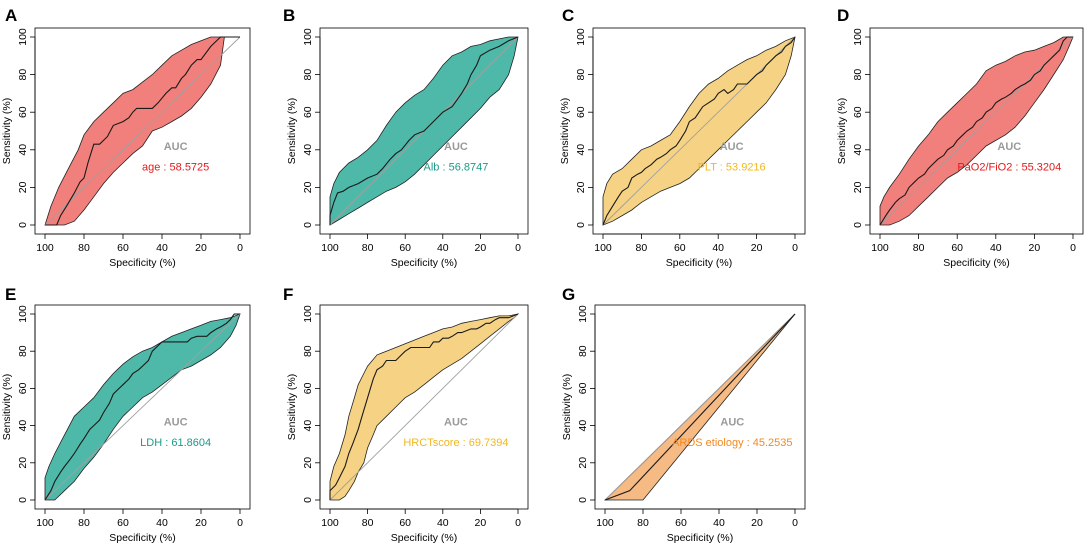  I want to click on auc-value-label: ARDS etiology : 45.2535, so click(732, 443).